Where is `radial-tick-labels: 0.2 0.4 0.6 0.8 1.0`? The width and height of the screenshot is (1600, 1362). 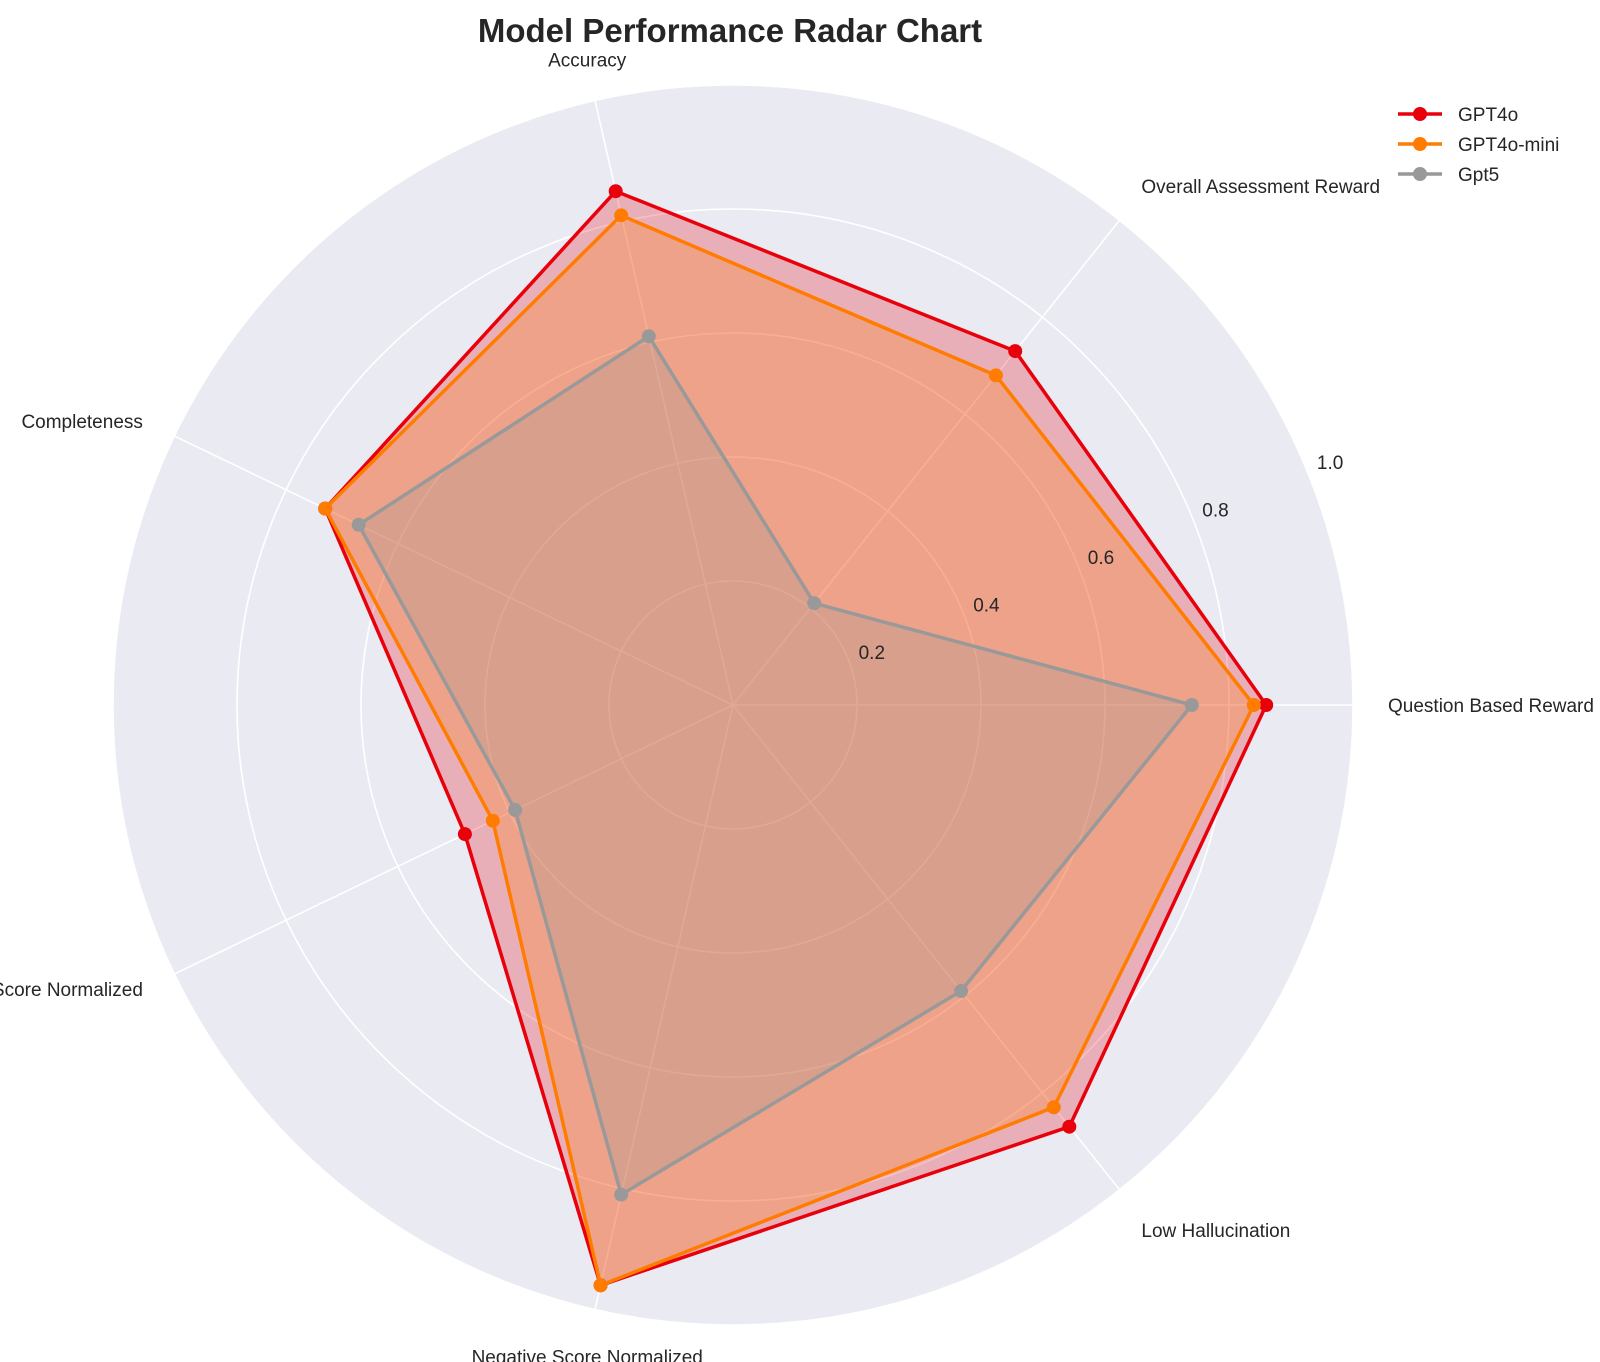 radial-tick-labels: 0.2 0.4 0.6 0.8 1.0 is located at coordinates (1101, 558).